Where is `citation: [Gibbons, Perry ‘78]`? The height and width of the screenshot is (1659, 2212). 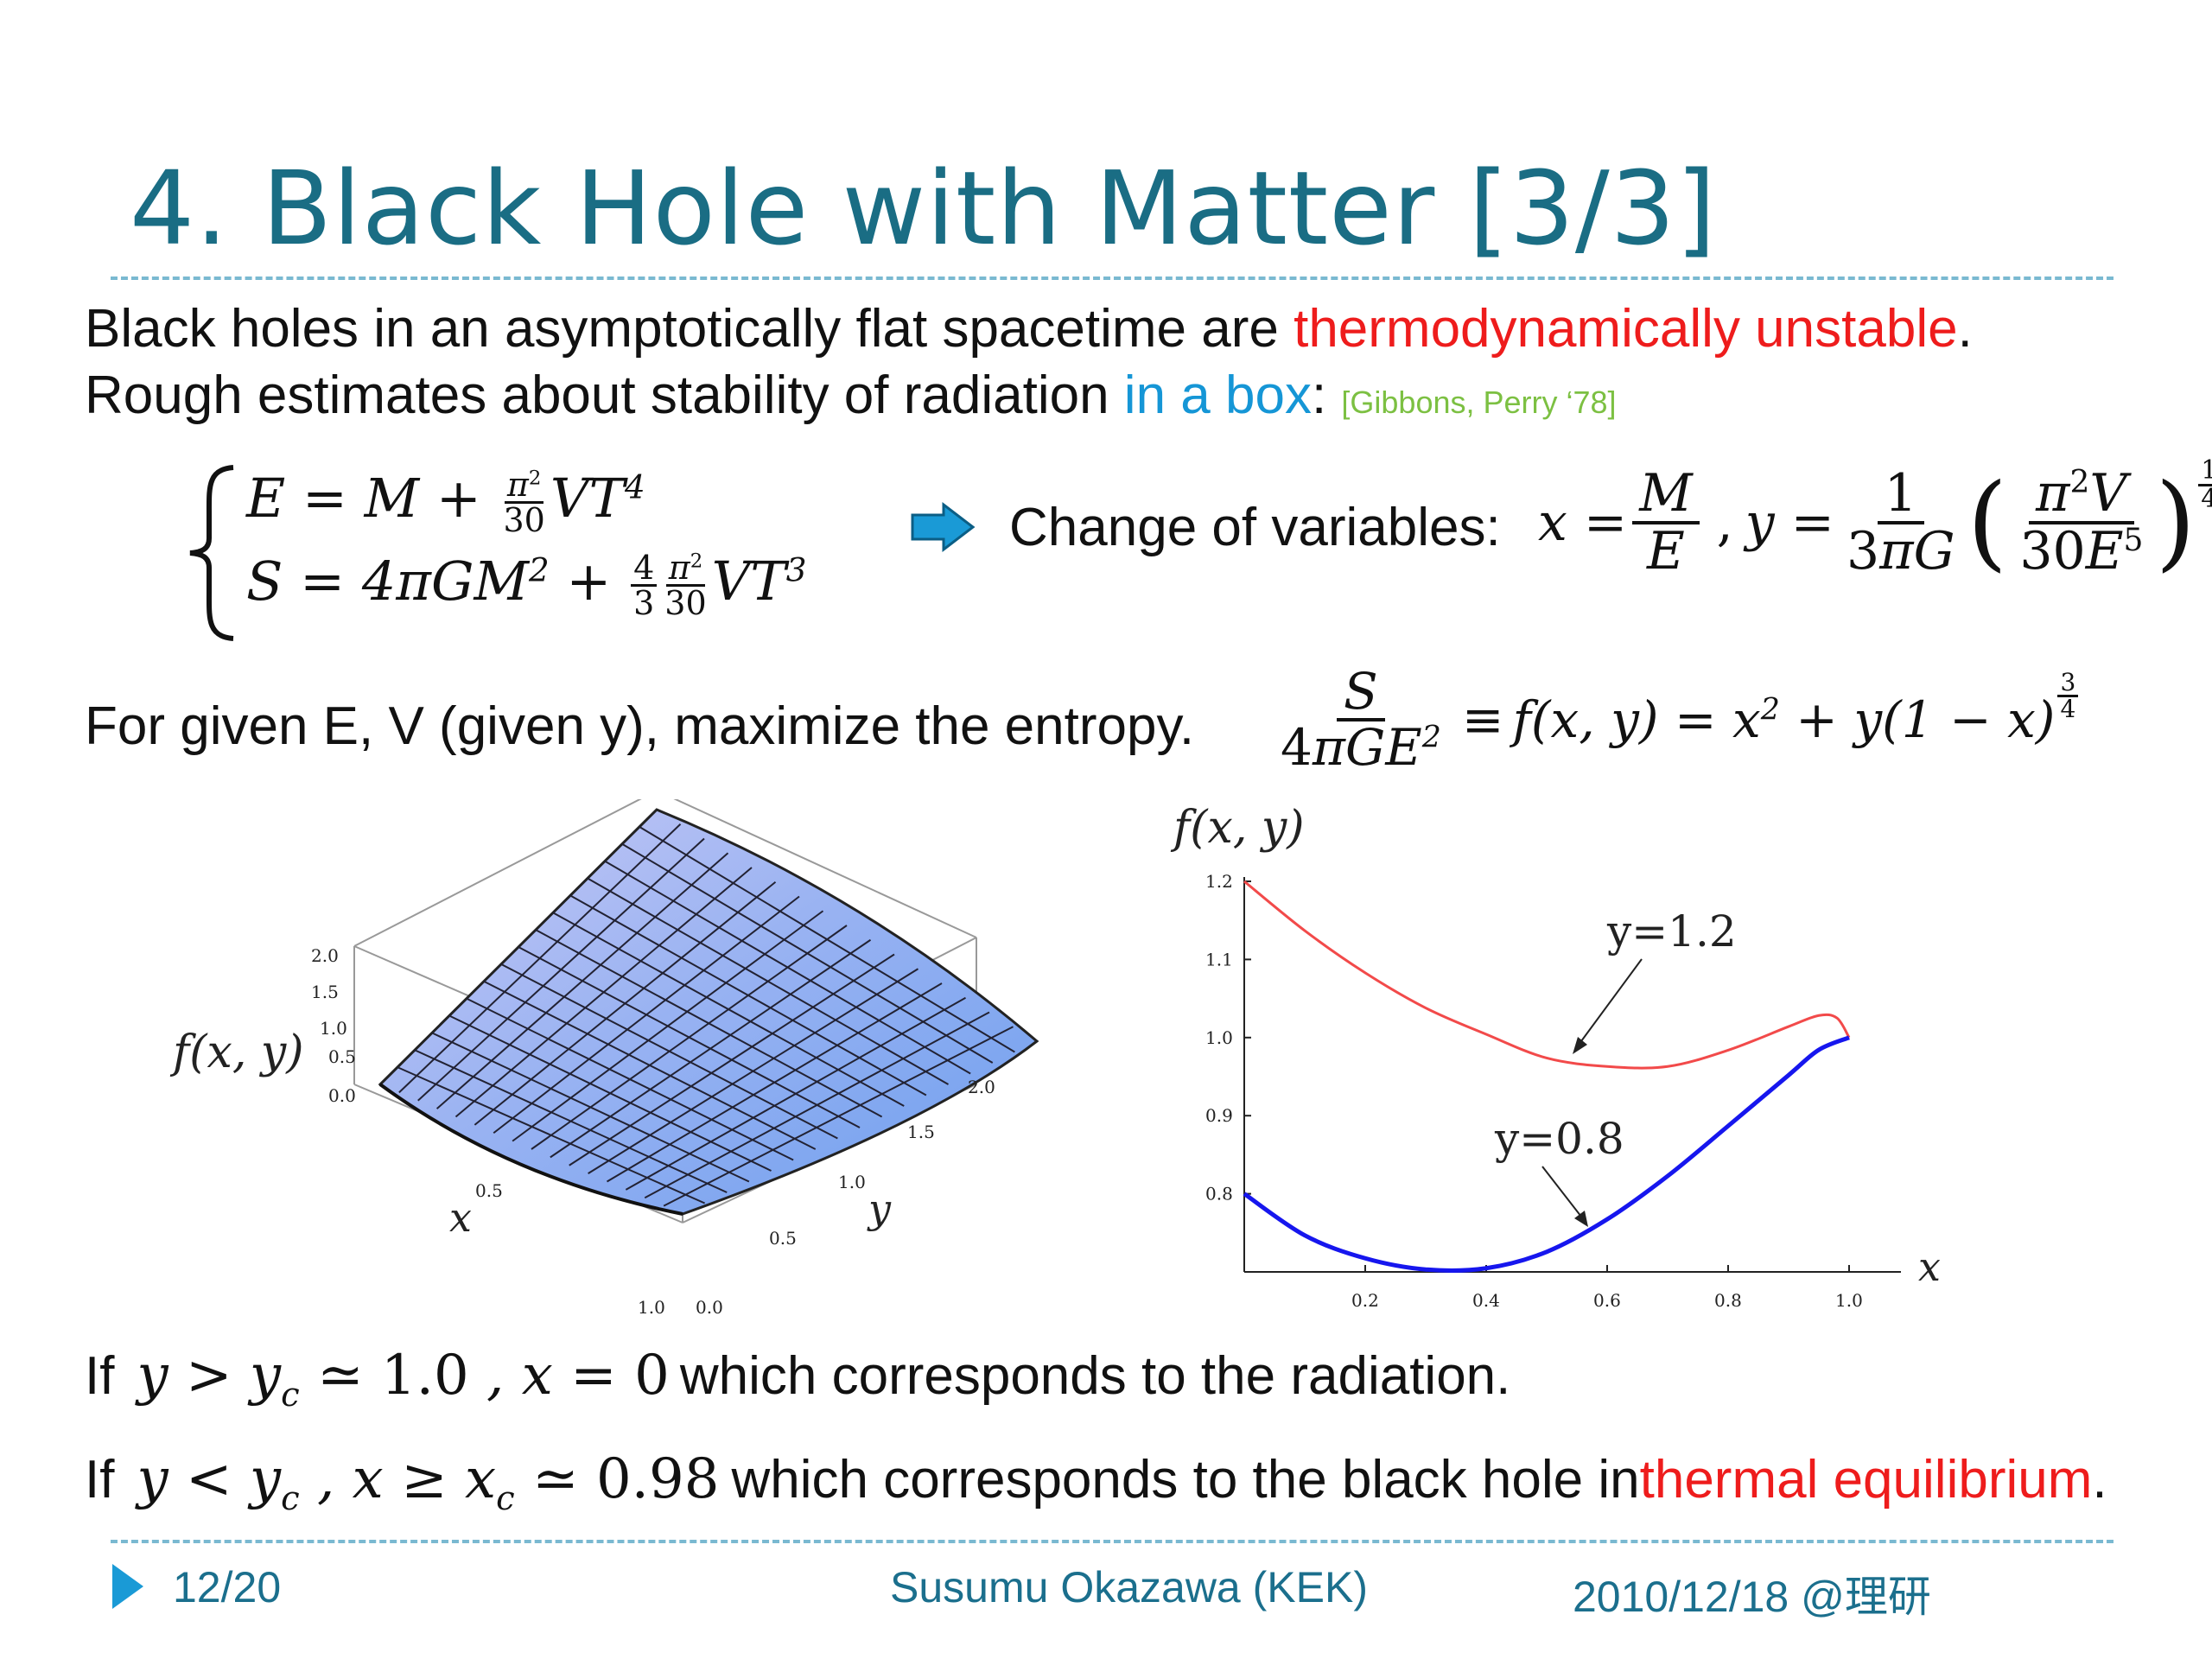
citation: [Gibbons, Perry ‘78] is located at coordinates (1479, 402).